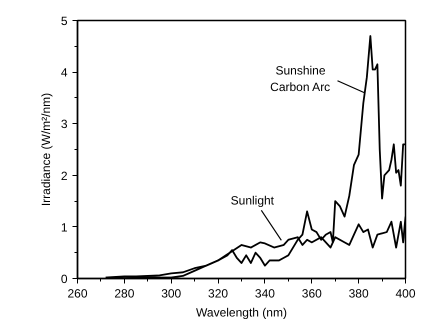 The height and width of the screenshot is (336, 428). I want to click on annotation: Sunlight, so click(252, 200).